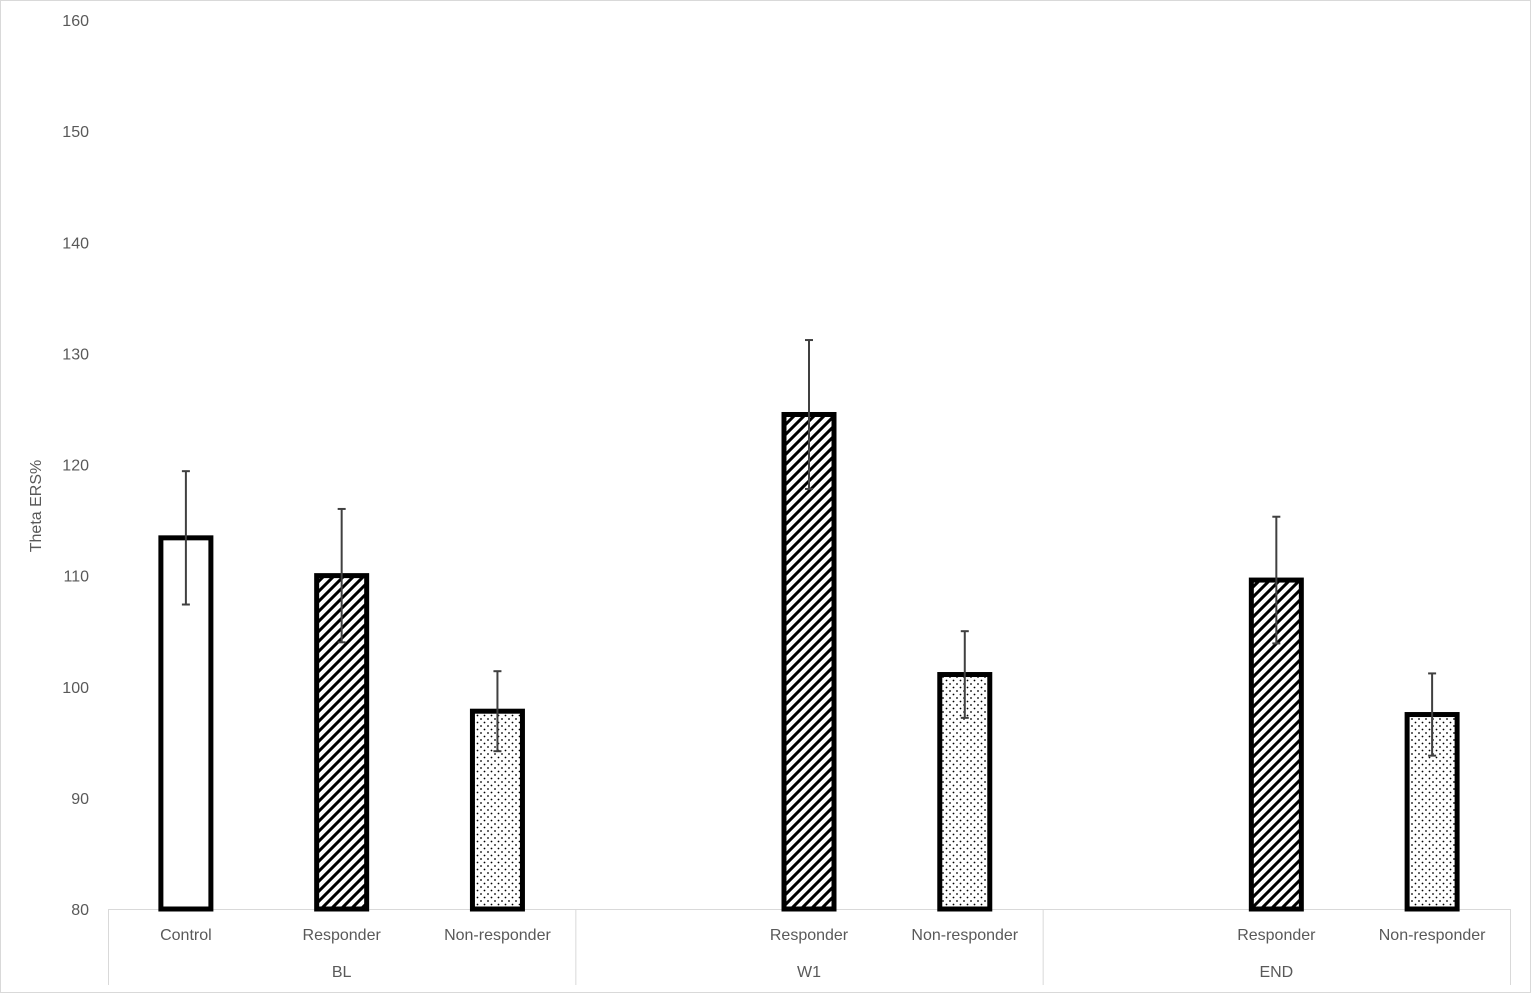  What do you see at coordinates (75, 466) in the screenshot?
I see `y-tick-label: 120` at bounding box center [75, 466].